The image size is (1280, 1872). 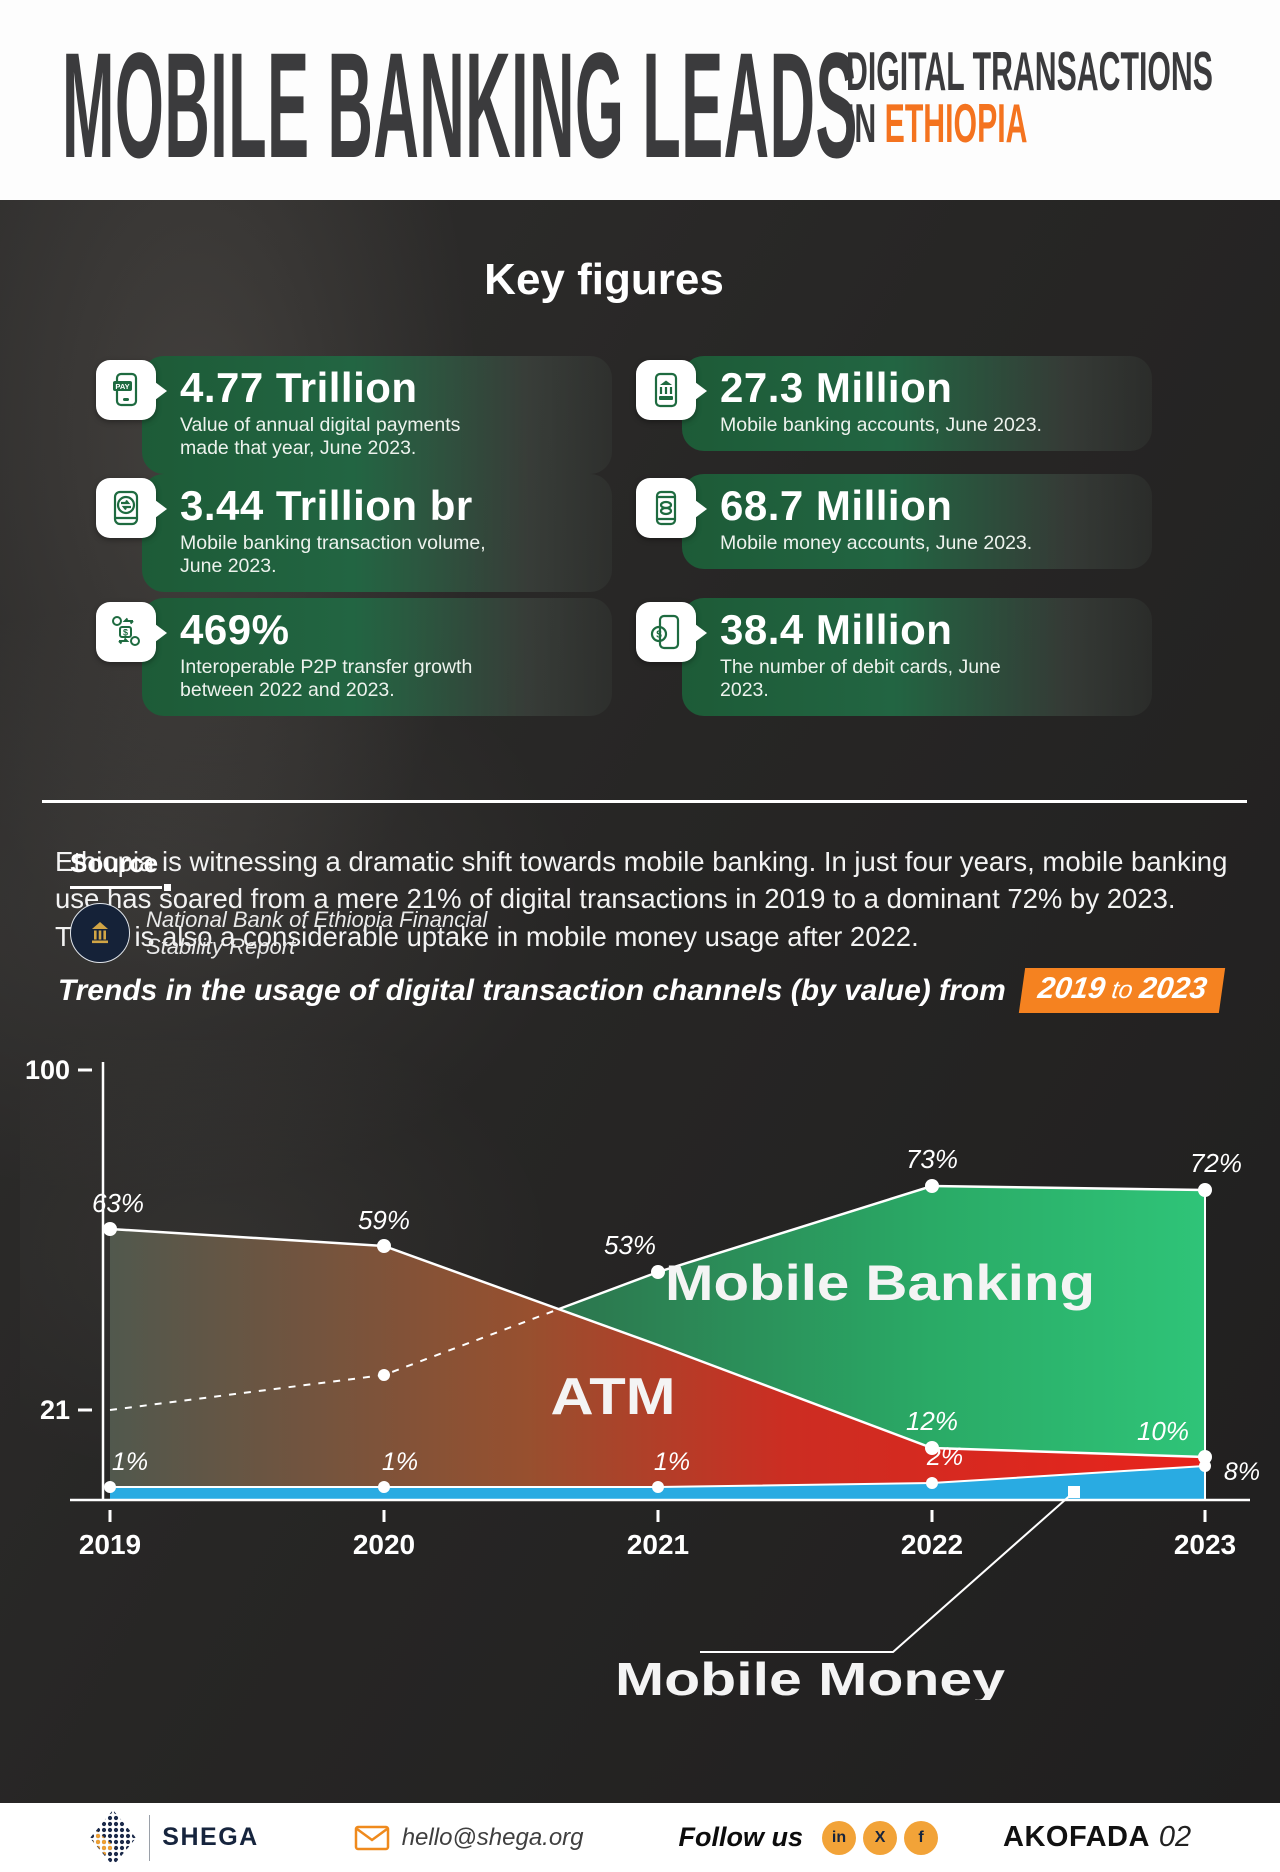 I want to click on mb-point-2021, so click(x=658, y=1272).